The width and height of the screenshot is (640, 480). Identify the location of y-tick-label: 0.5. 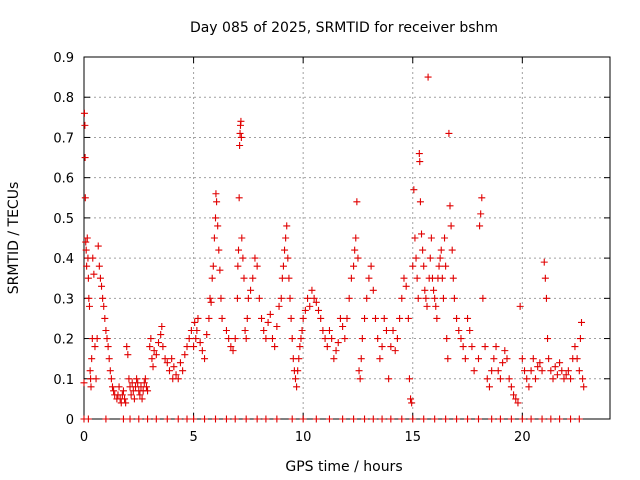
(63, 219).